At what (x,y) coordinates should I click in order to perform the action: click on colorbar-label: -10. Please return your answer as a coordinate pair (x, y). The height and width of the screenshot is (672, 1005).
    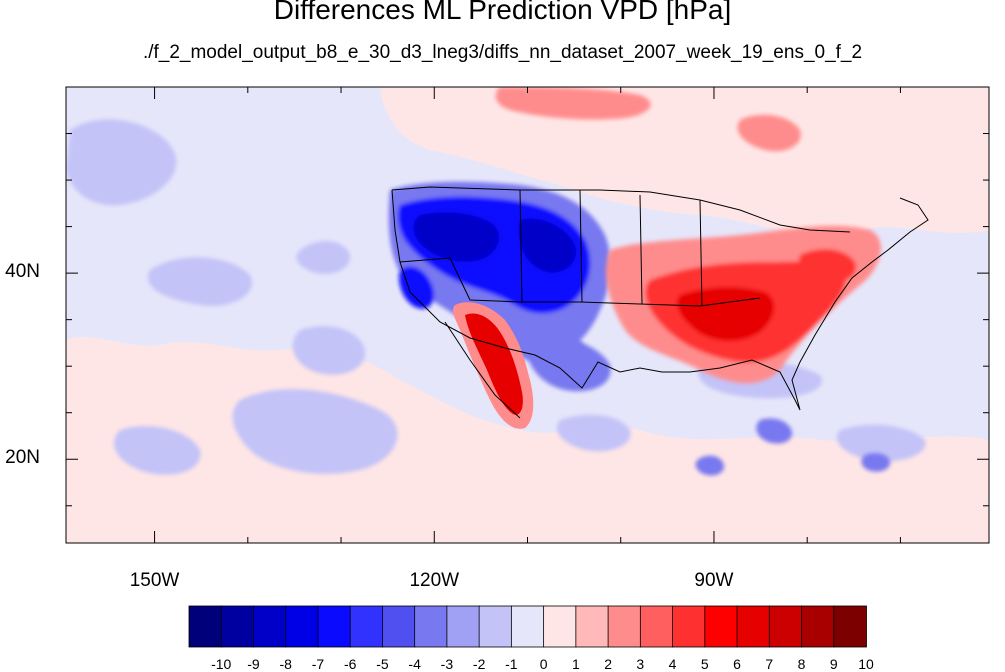
    Looking at the image, I should click on (221, 664).